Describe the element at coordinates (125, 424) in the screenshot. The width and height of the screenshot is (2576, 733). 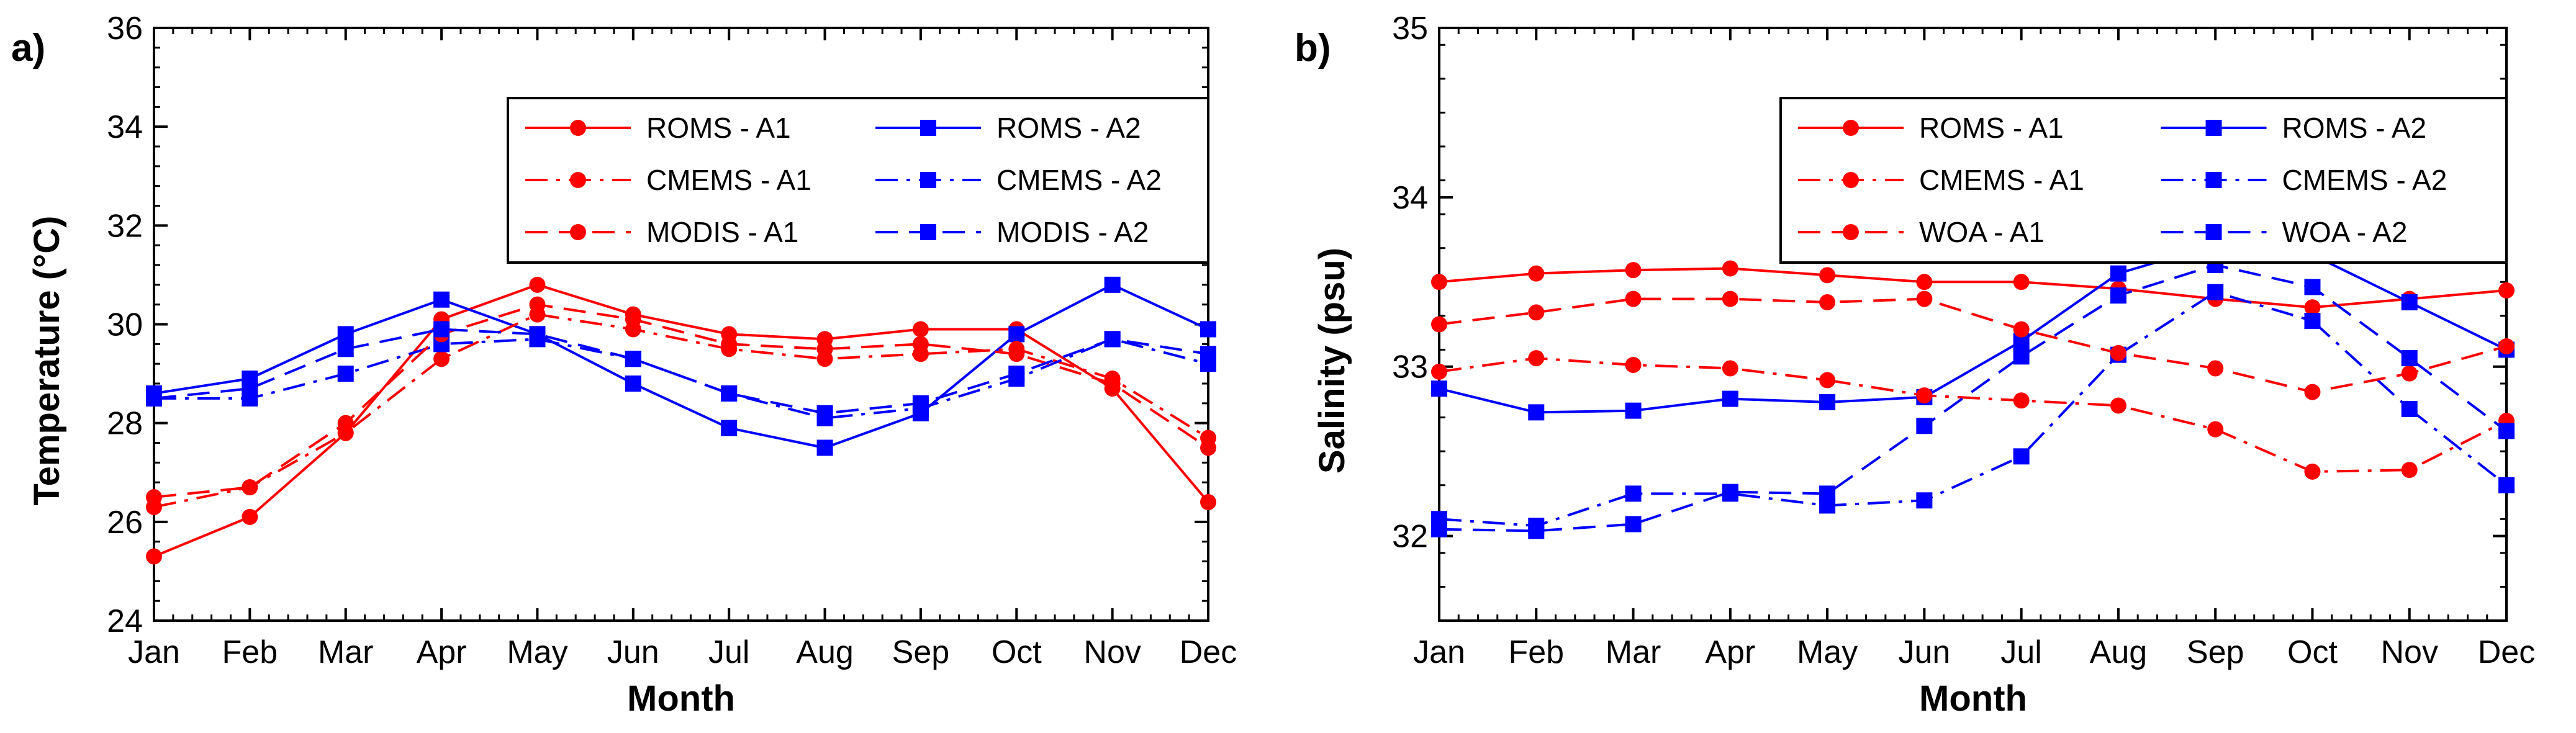
I see `y-tick-label-a: 28` at that location.